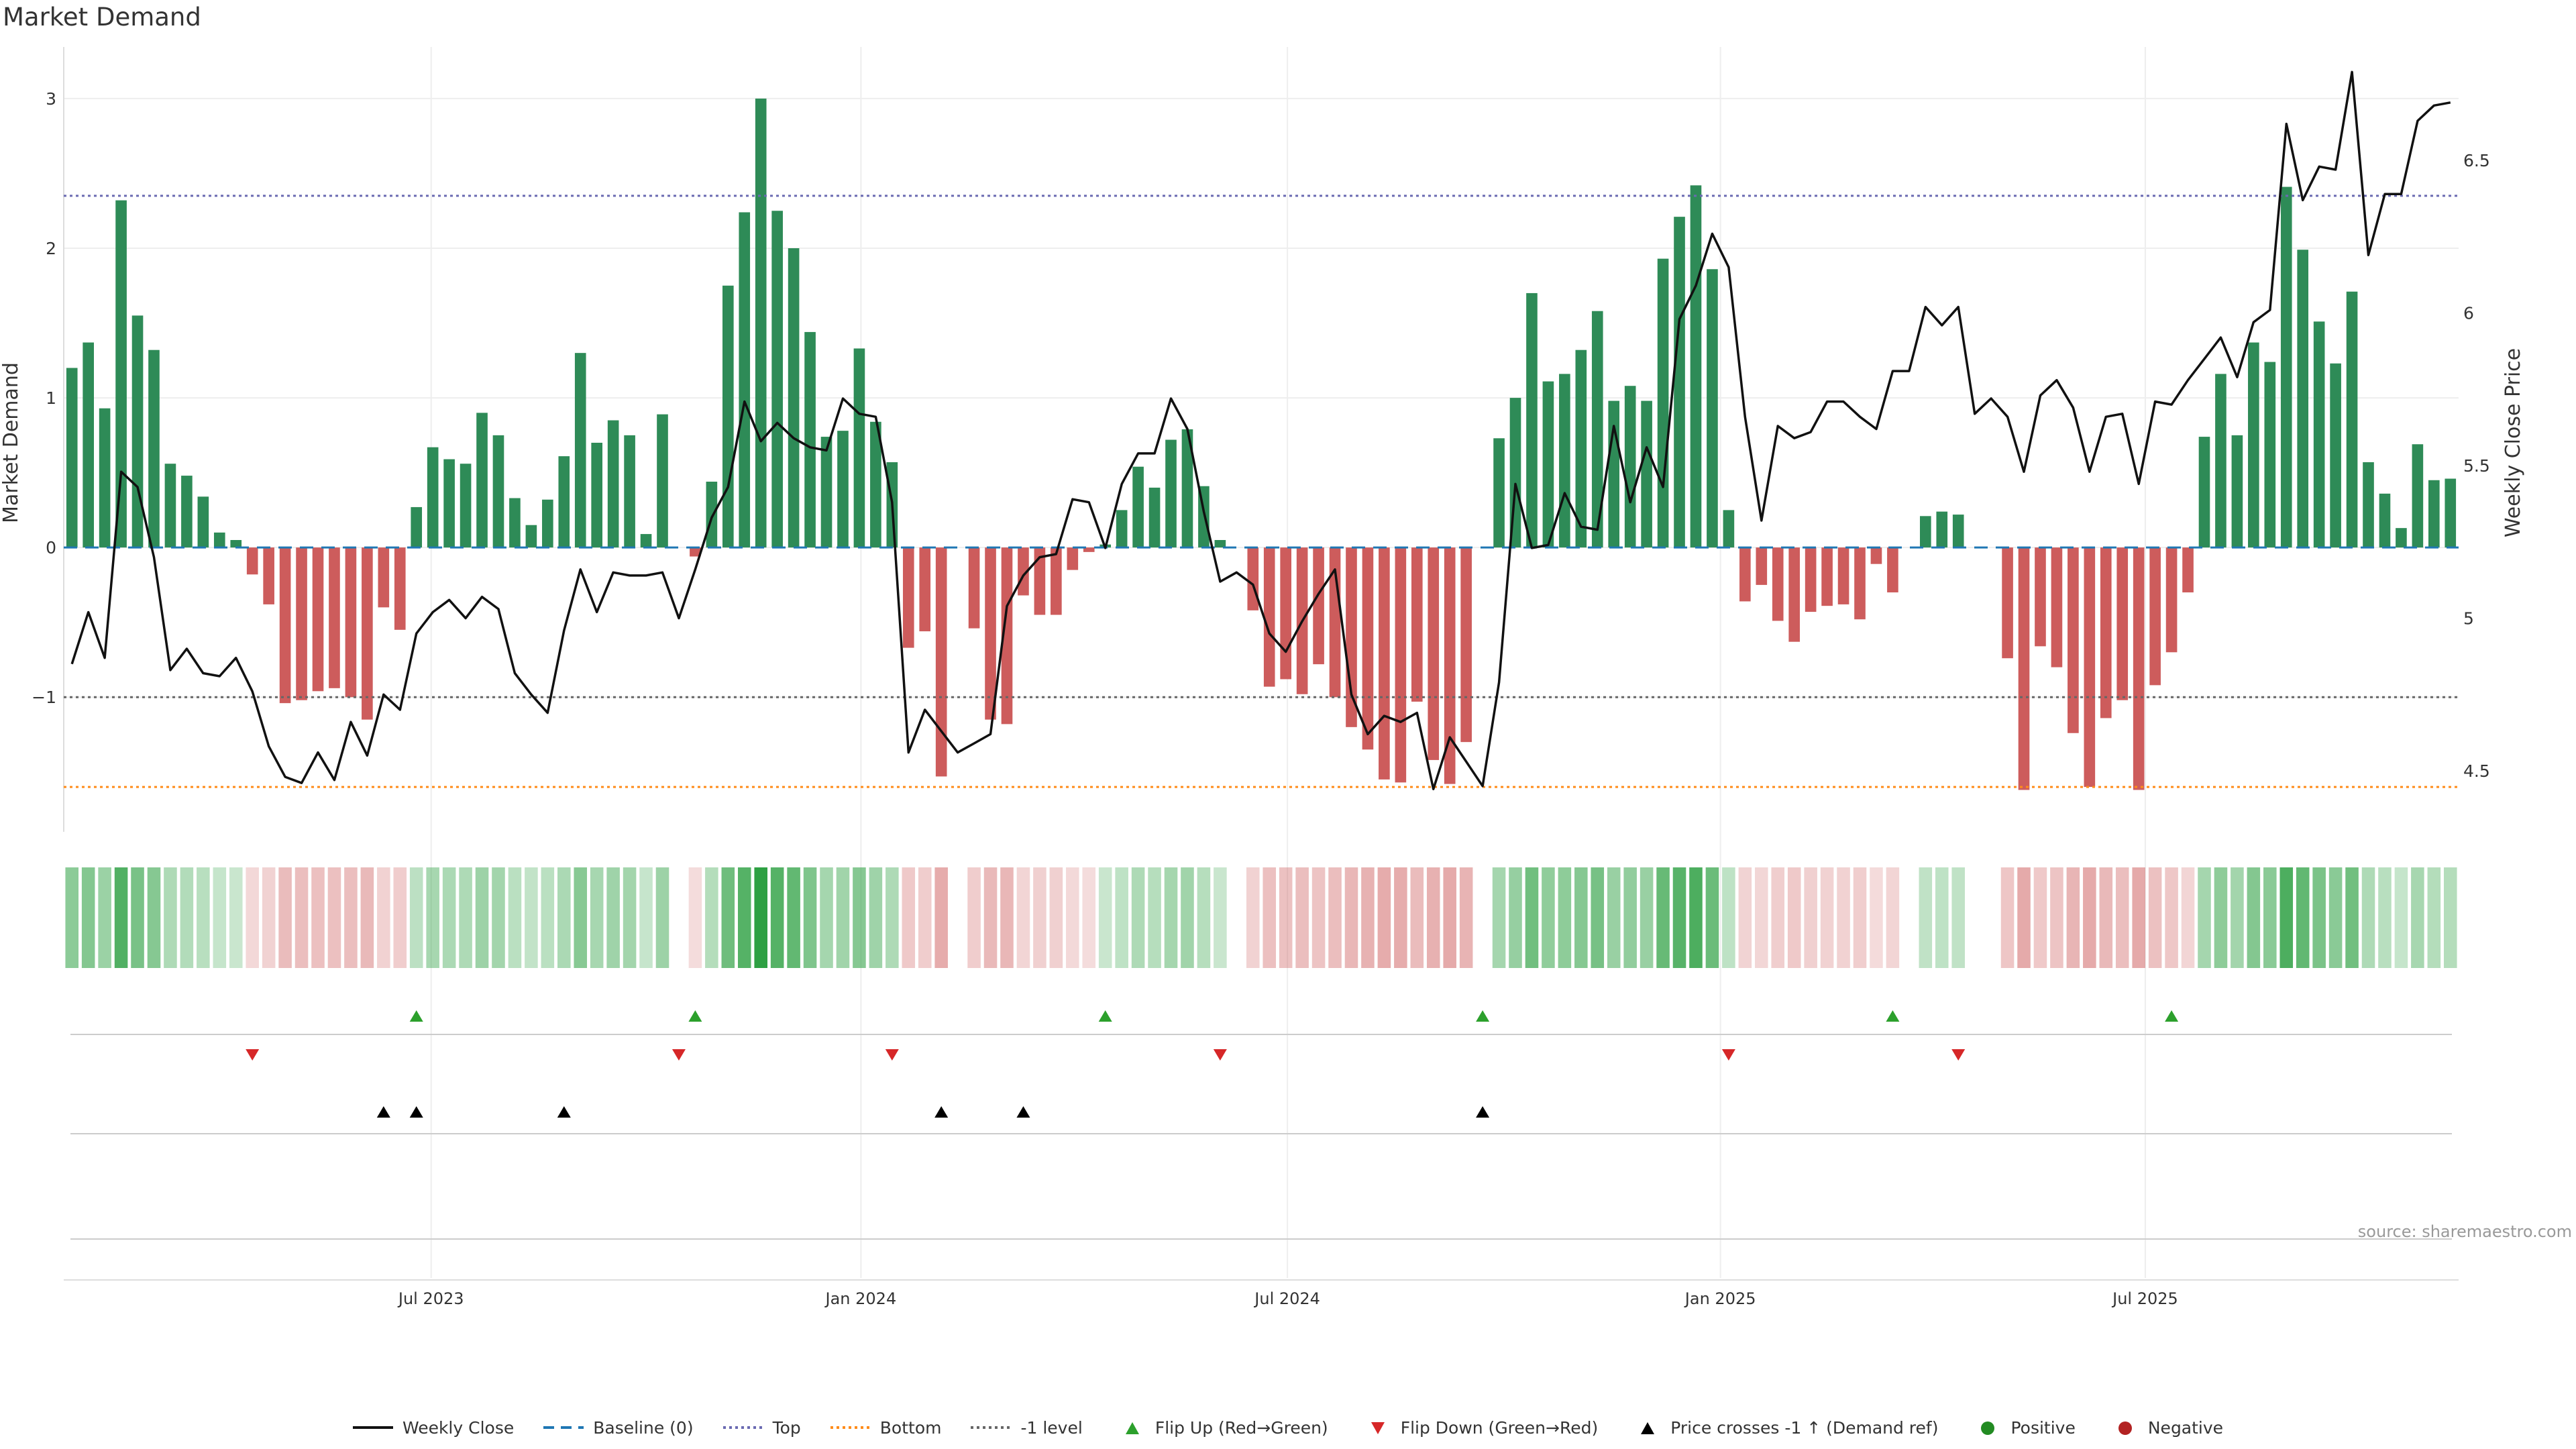 This screenshot has width=2576, height=1449. What do you see at coordinates (2468, 619) in the screenshot?
I see `y2-tick-label: 5` at bounding box center [2468, 619].